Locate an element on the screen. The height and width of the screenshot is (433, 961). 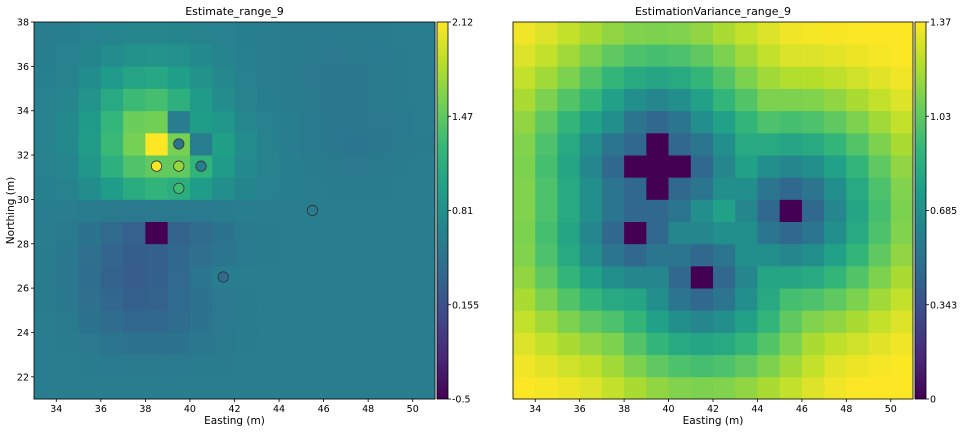
variance-title: EstimationVariance_range_9 is located at coordinates (713, 11).